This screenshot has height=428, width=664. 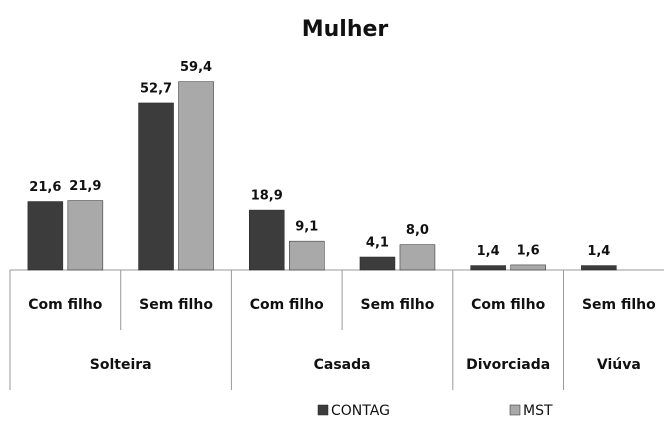 What do you see at coordinates (196, 67) in the screenshot?
I see `value-label: 59,4` at bounding box center [196, 67].